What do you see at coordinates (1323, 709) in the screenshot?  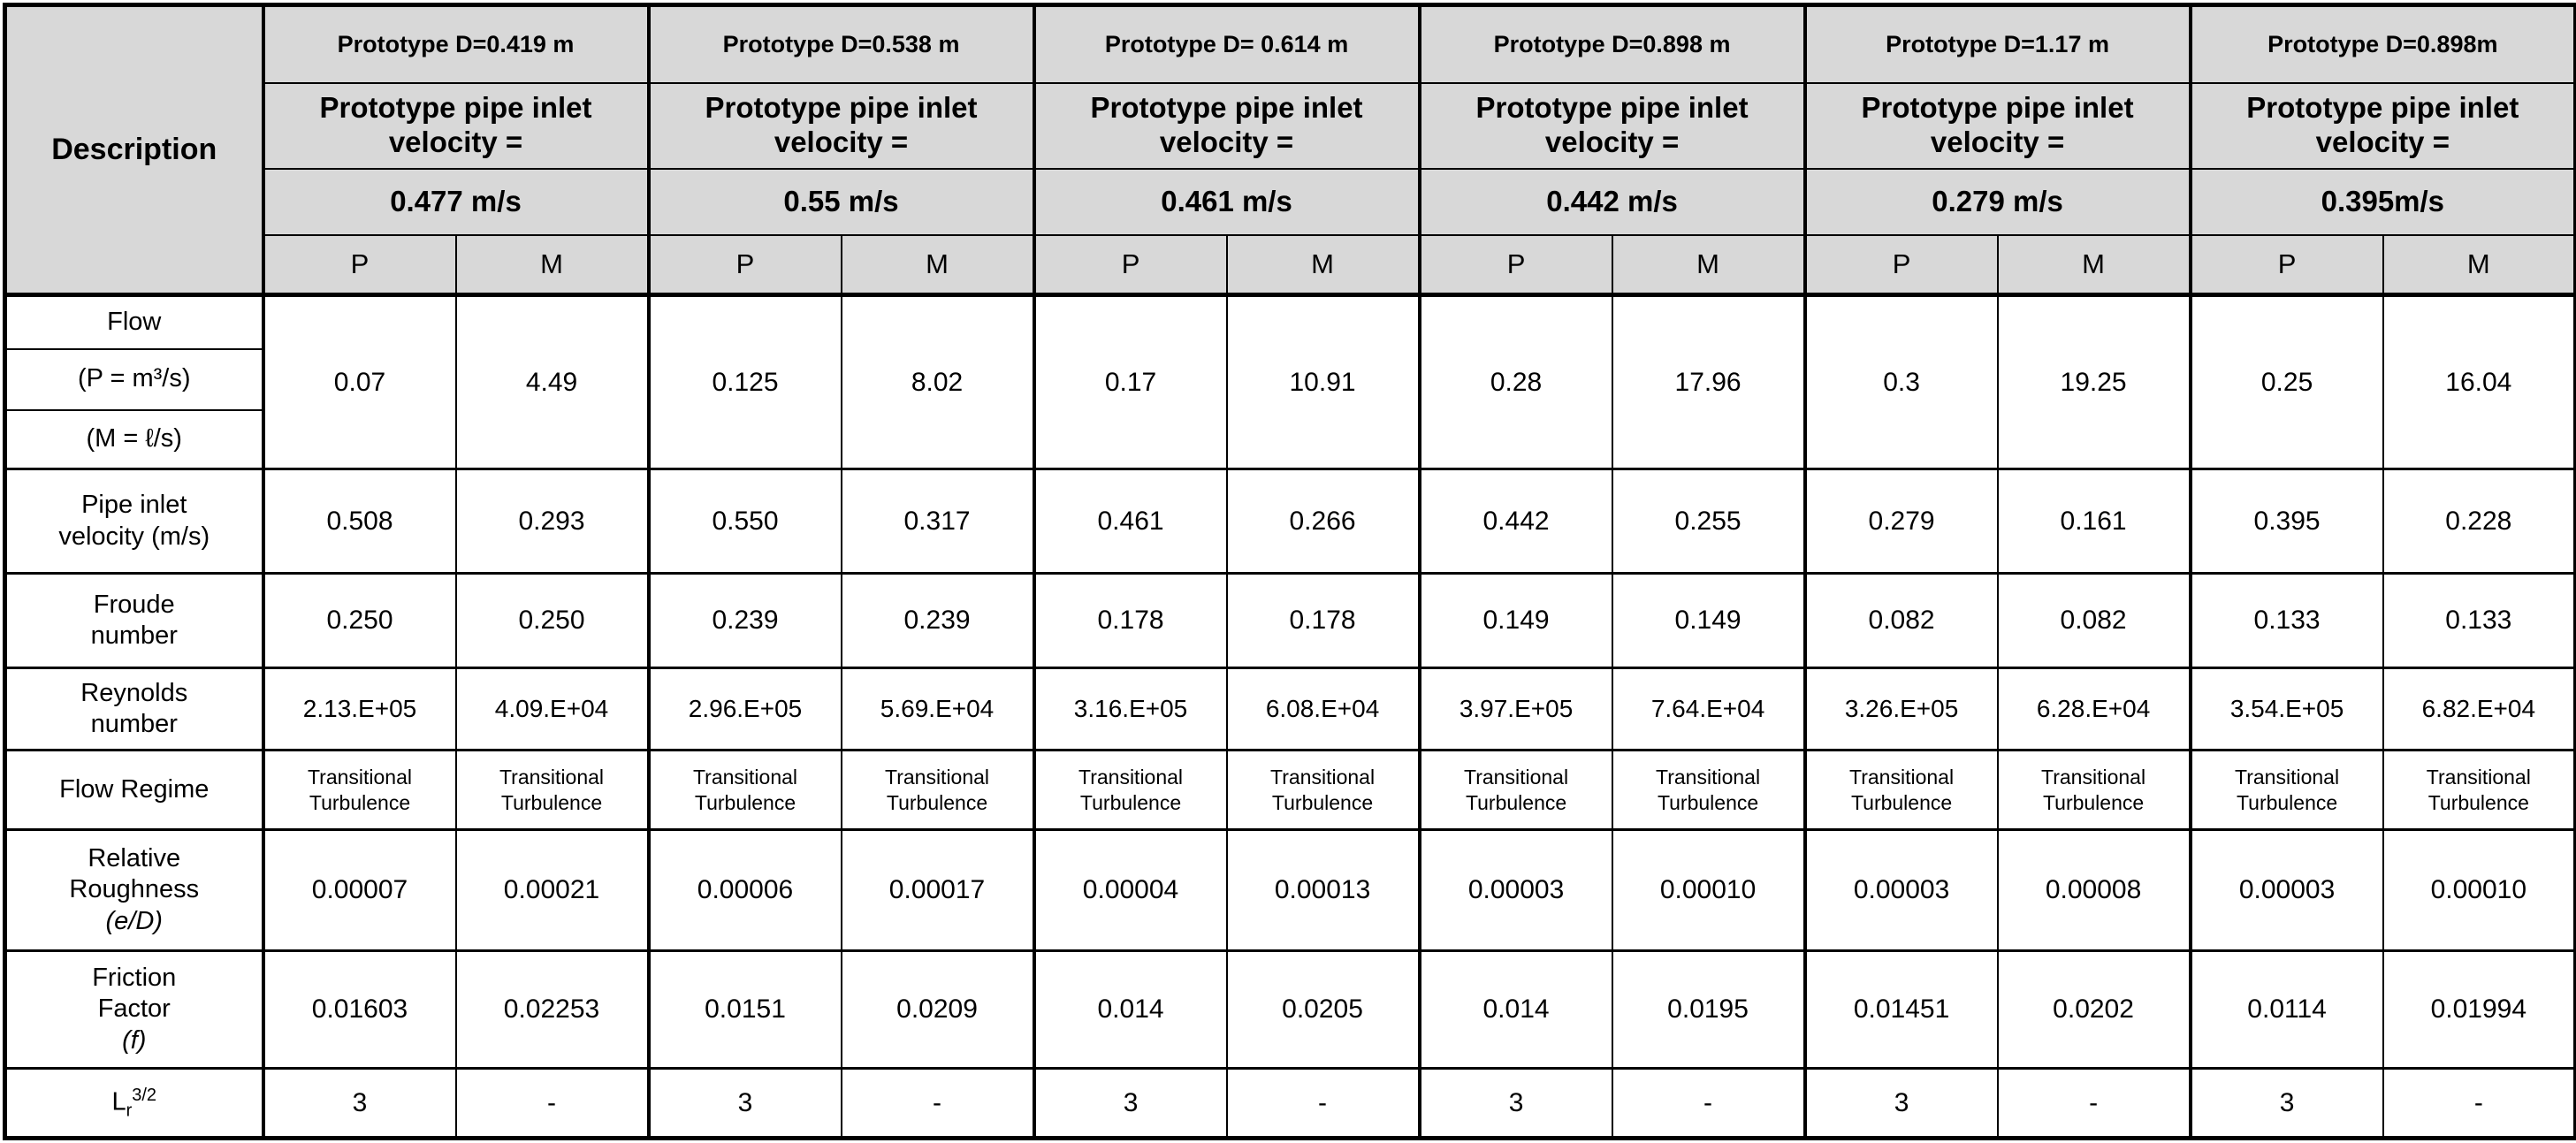 I see `reynolds-cell: 6.08.E+04` at bounding box center [1323, 709].